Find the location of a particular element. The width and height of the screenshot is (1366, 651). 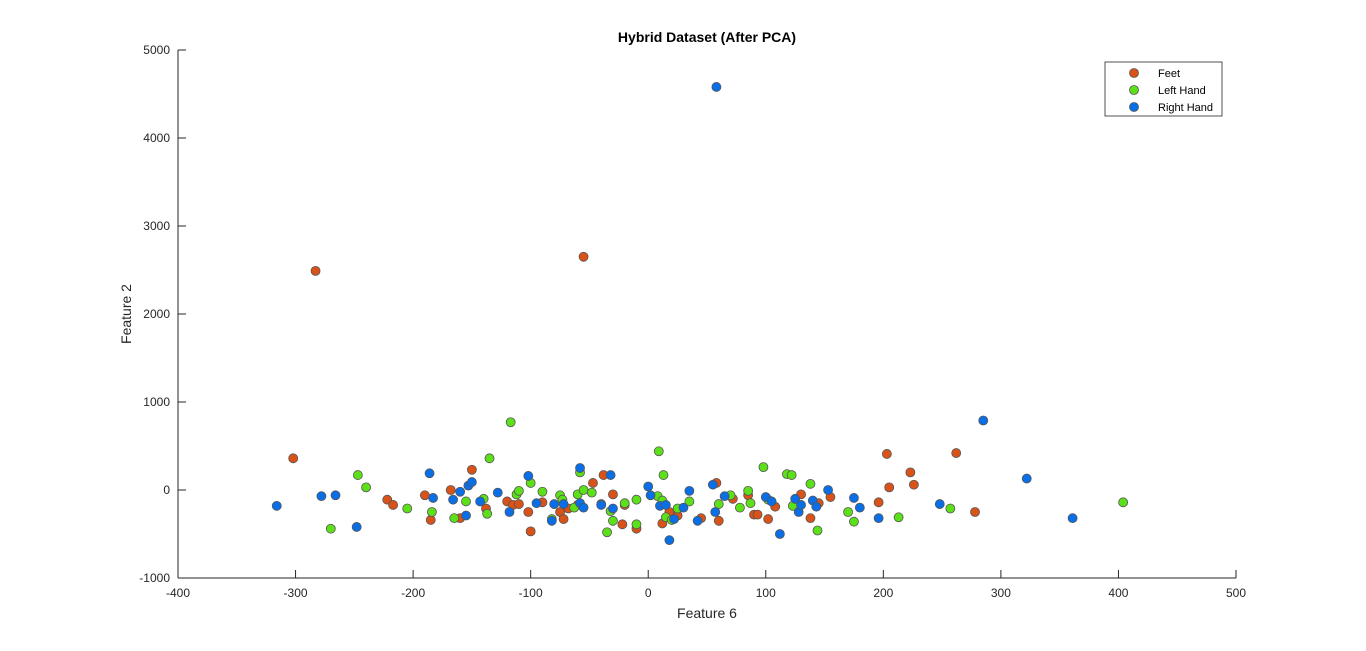

legend-item: Feet is located at coordinates (1154, 74).